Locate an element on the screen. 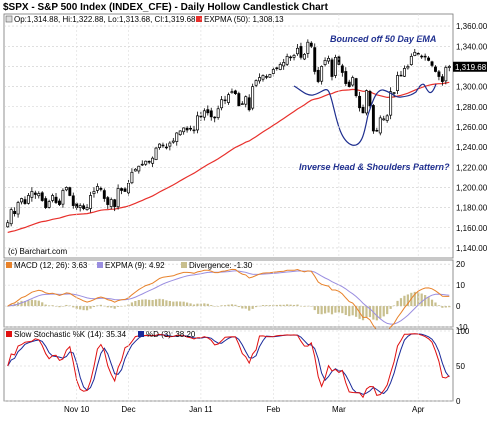  macd-y-axis: -10 0 10 20 is located at coordinates (462, 296).